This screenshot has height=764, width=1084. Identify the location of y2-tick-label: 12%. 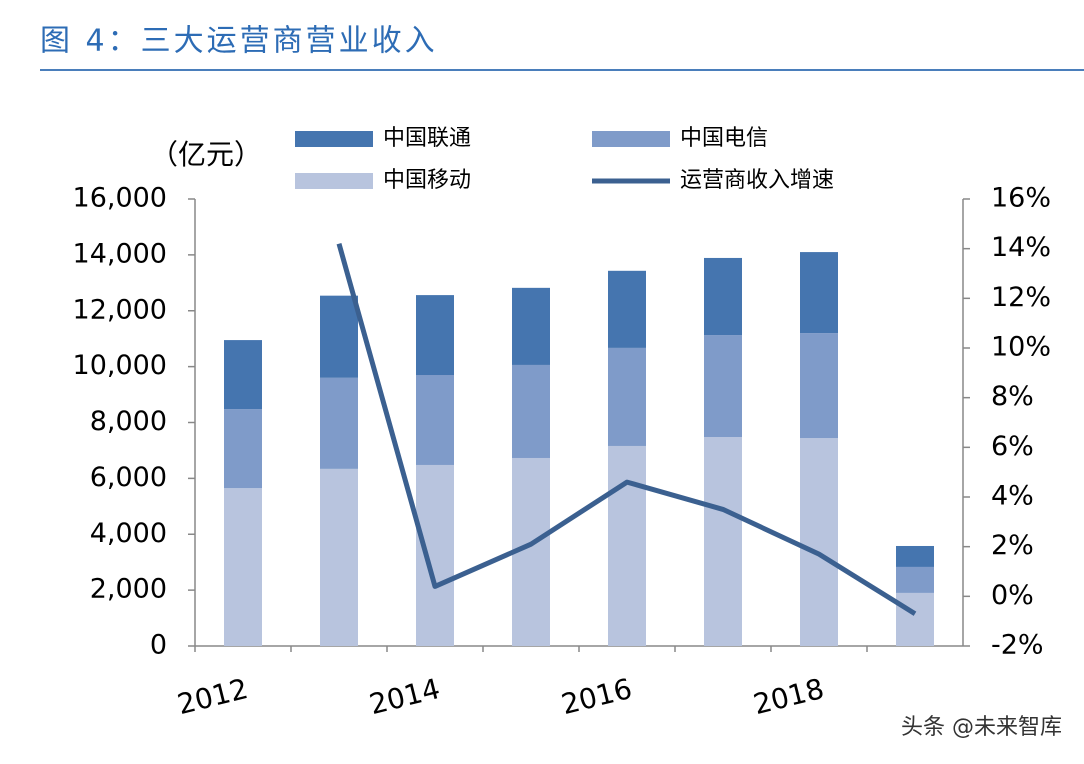
(1021, 297).